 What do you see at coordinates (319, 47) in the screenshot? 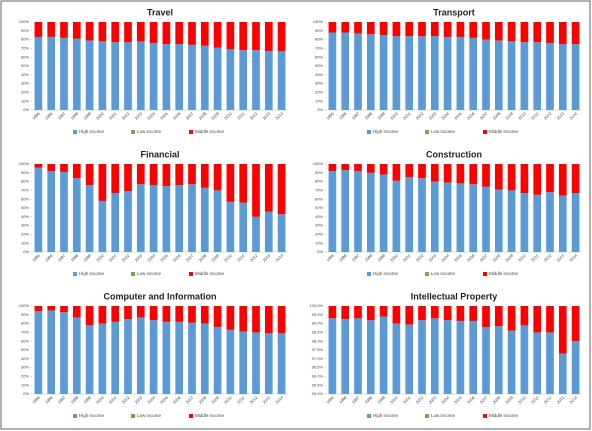
I see `y-tick-label: 70%` at bounding box center [319, 47].